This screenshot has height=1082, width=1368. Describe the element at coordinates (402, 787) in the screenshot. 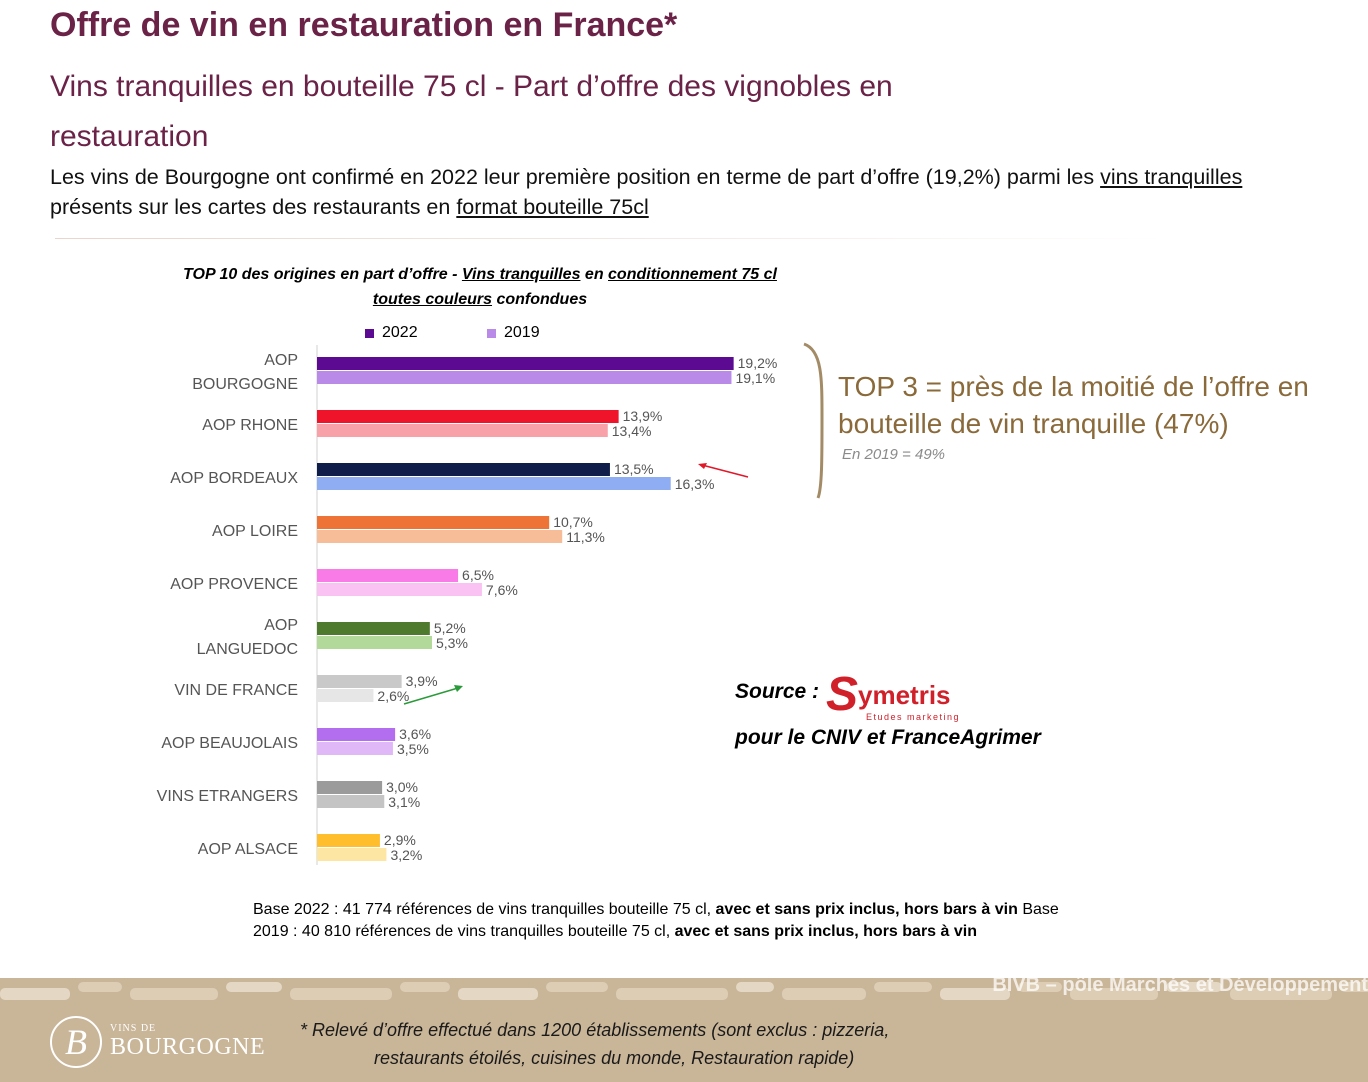

I see `data-label-2022-vins-etrangers: 3,0%` at that location.